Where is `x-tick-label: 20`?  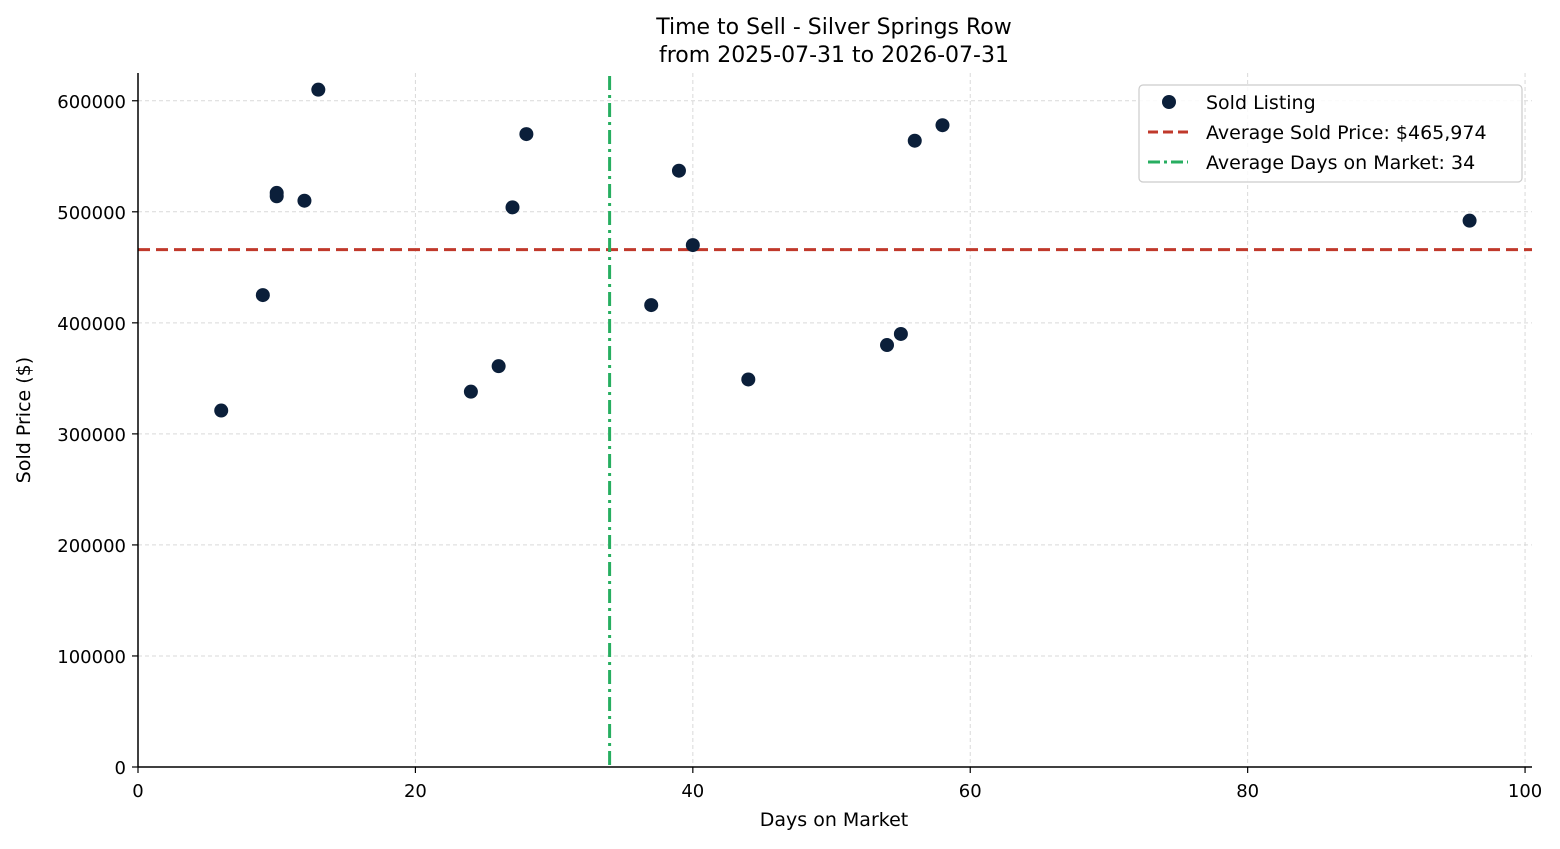
x-tick-label: 20 is located at coordinates (415, 791).